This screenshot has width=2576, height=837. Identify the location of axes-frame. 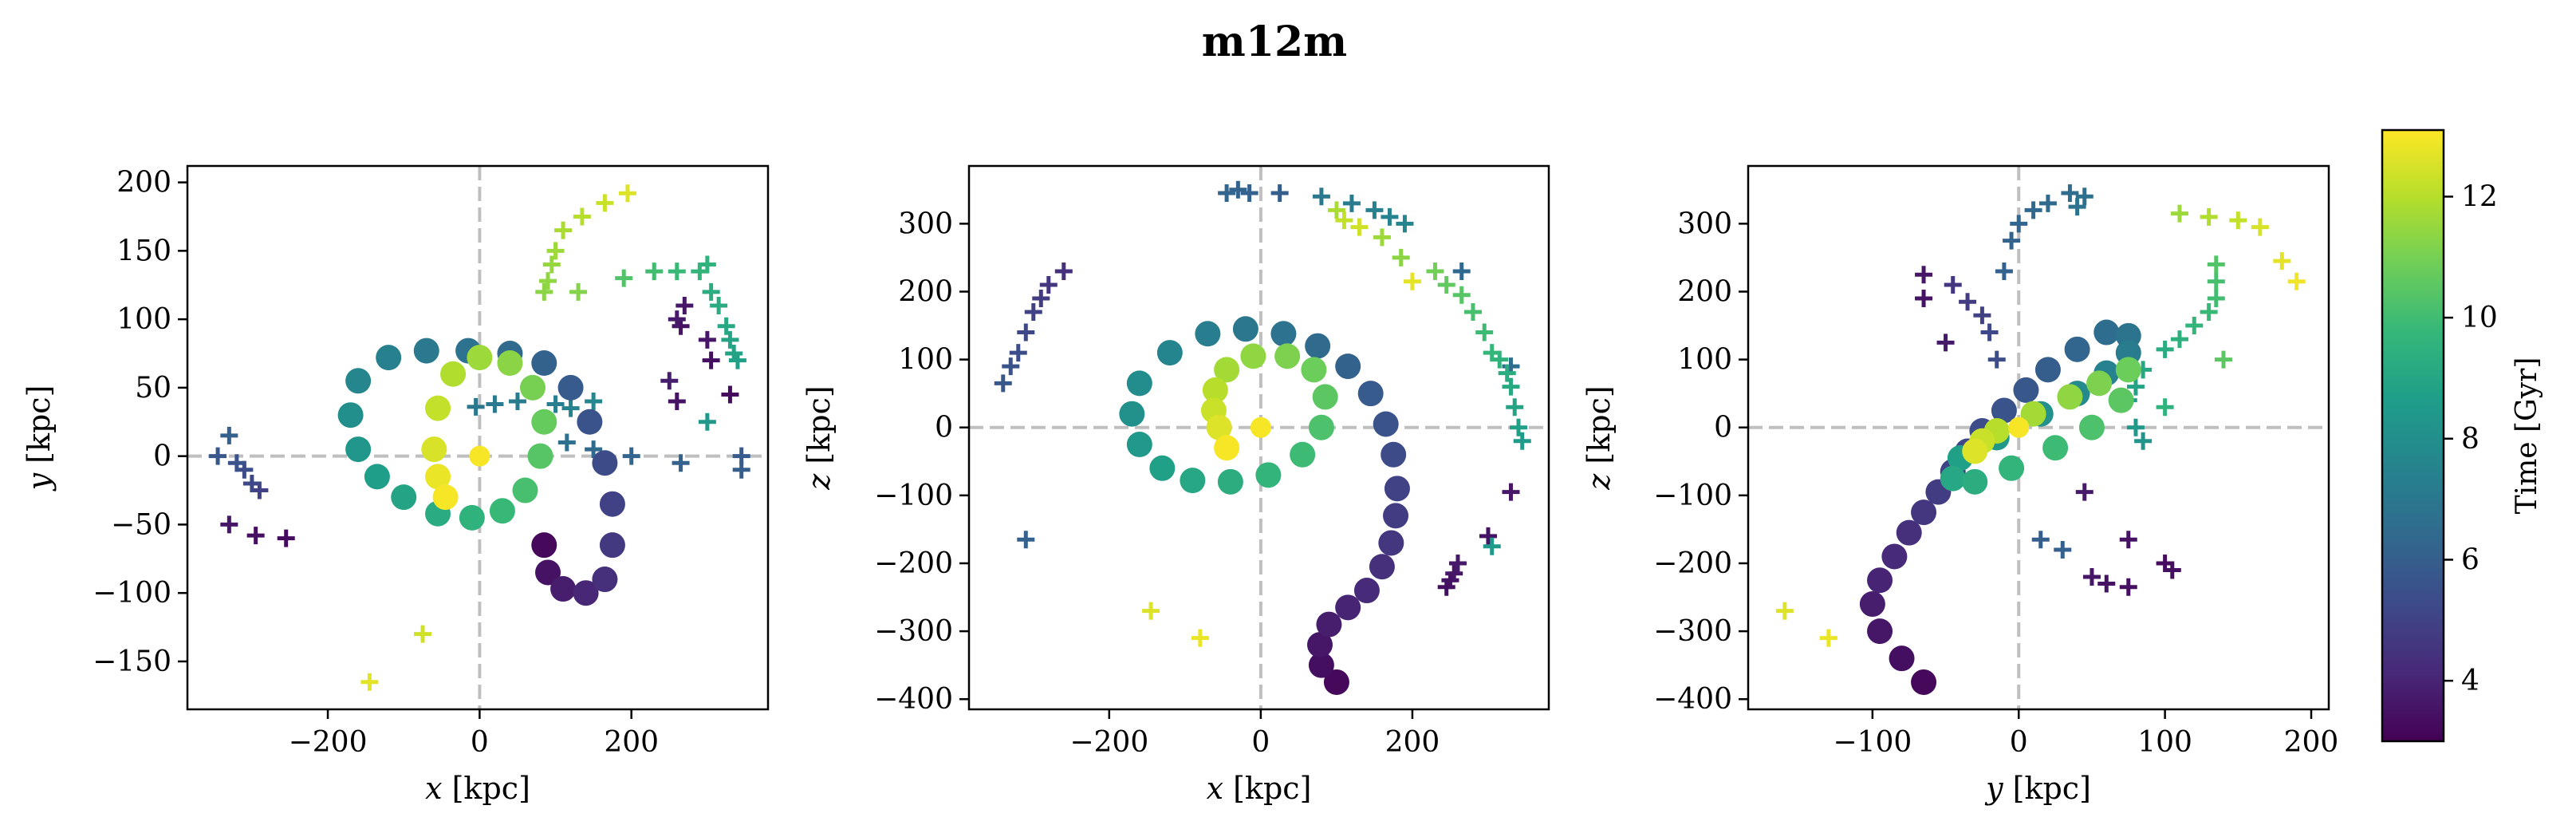
(2038, 437).